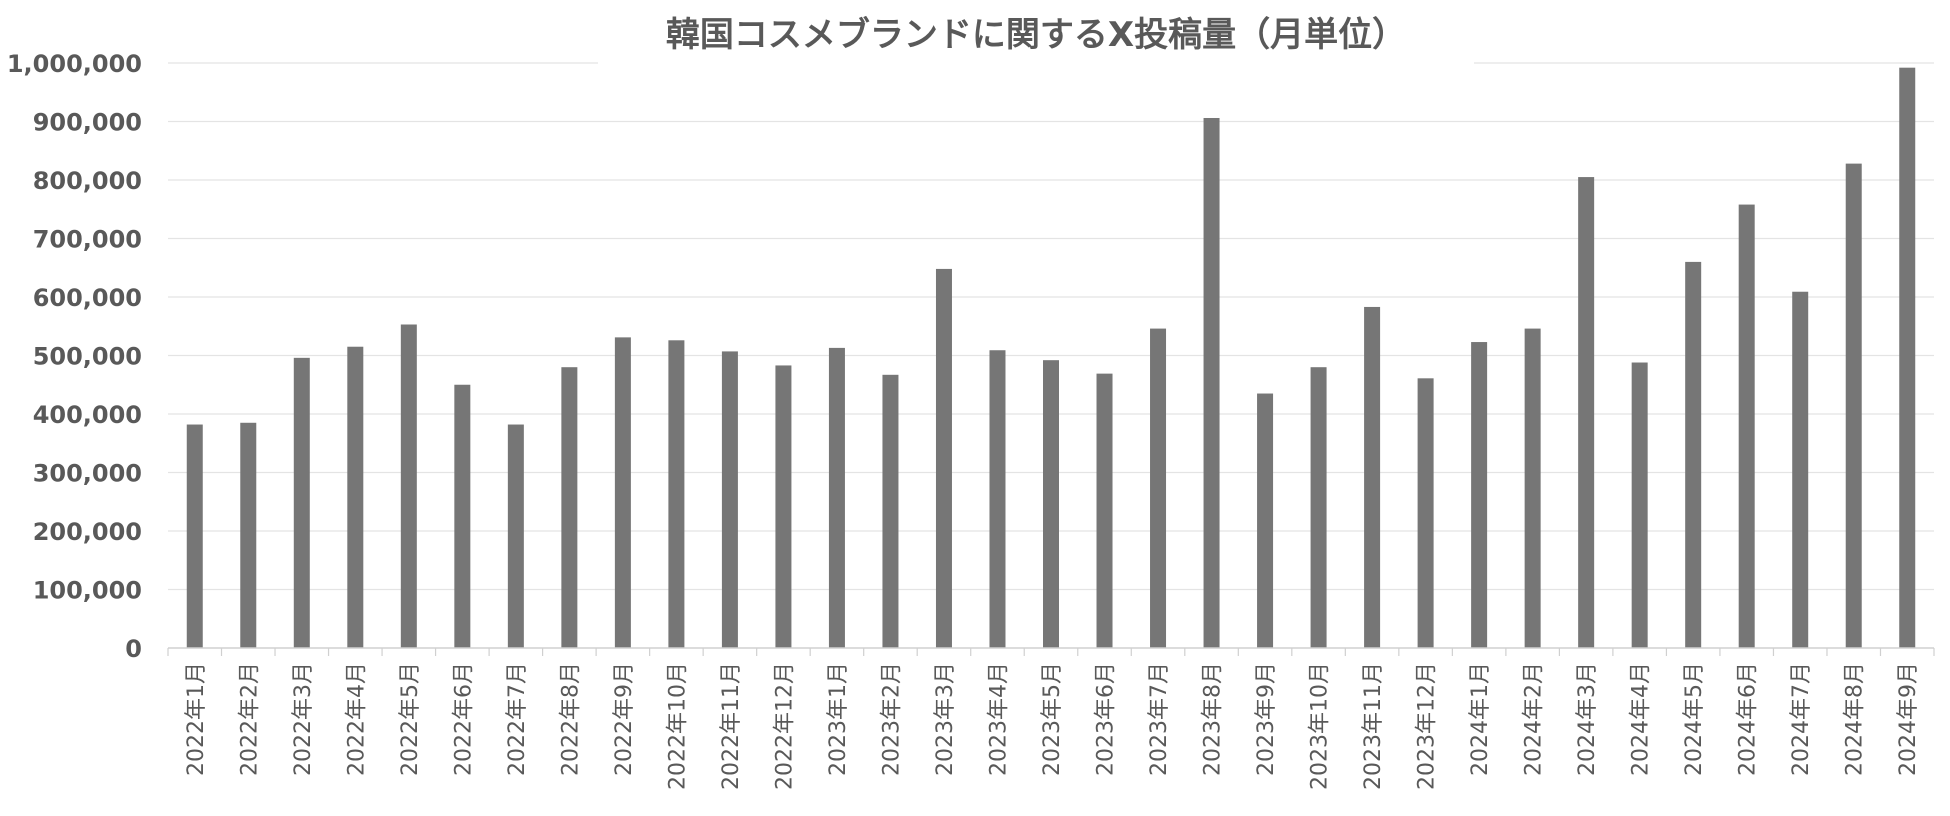  What do you see at coordinates (891, 719) in the screenshot?
I see `x-tick-label: 2023年2月` at bounding box center [891, 719].